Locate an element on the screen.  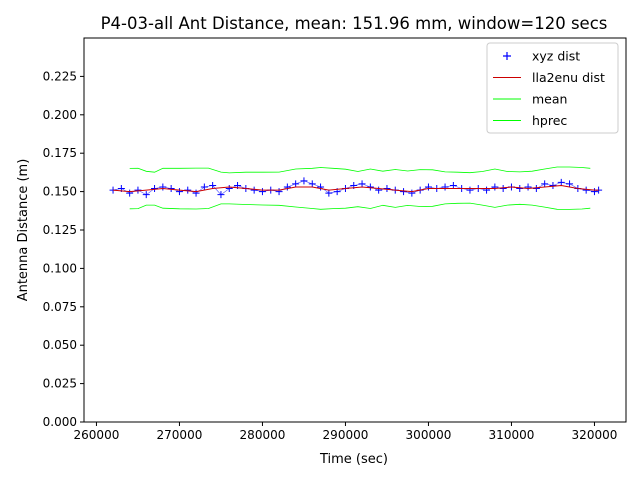
legend-box is located at coordinates (552, 88).